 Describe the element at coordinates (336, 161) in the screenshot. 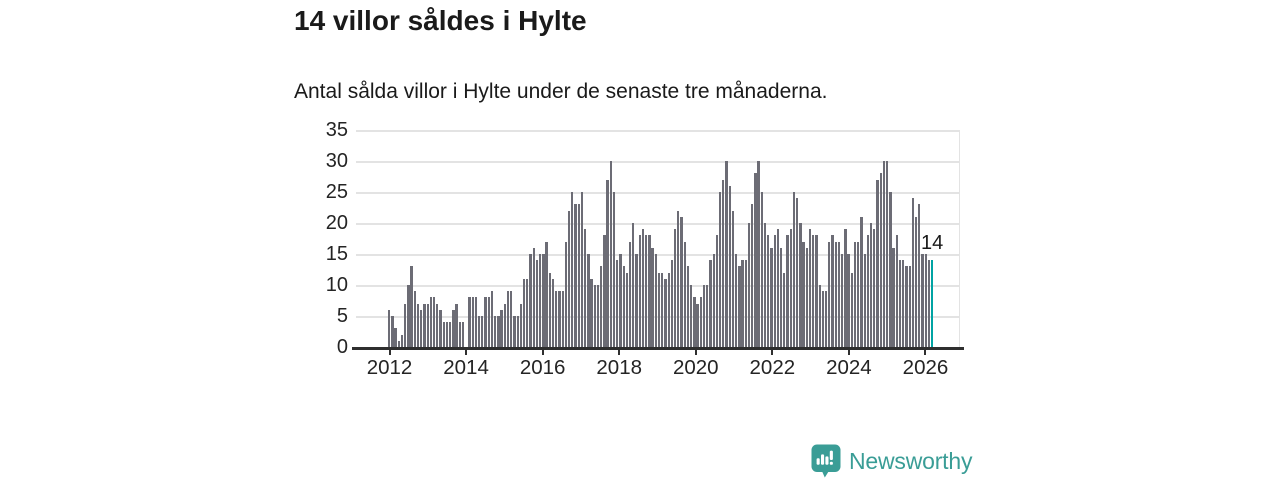

I see `y-axis-label-30: 30` at that location.